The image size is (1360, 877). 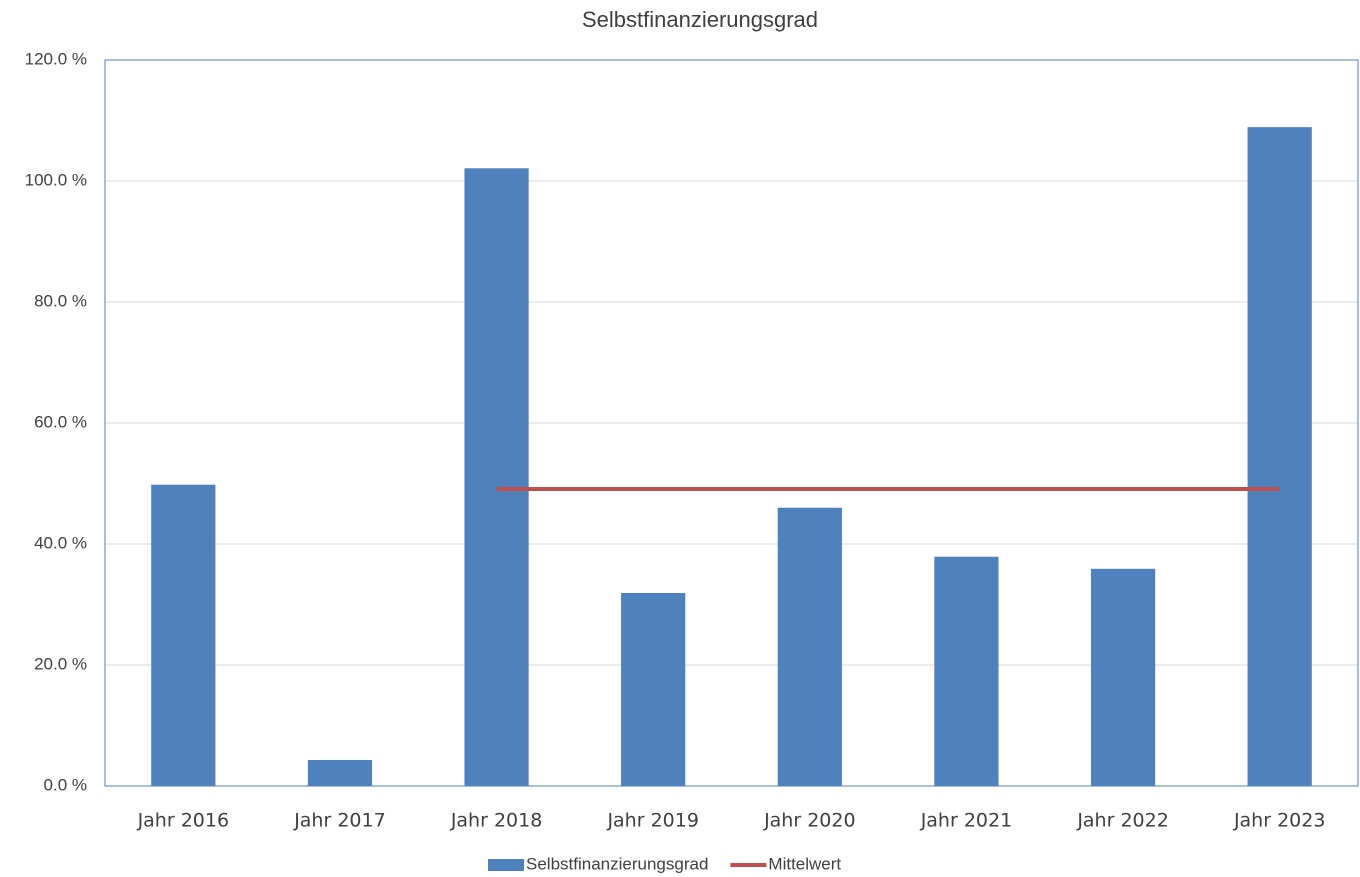 What do you see at coordinates (809, 821) in the screenshot?
I see `x-tick-label: Jahr 2020` at bounding box center [809, 821].